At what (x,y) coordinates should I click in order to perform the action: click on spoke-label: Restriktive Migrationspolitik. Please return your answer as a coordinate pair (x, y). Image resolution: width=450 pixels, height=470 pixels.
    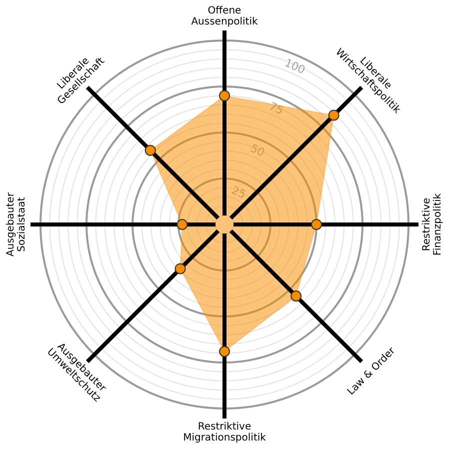
    Looking at the image, I should click on (224, 433).